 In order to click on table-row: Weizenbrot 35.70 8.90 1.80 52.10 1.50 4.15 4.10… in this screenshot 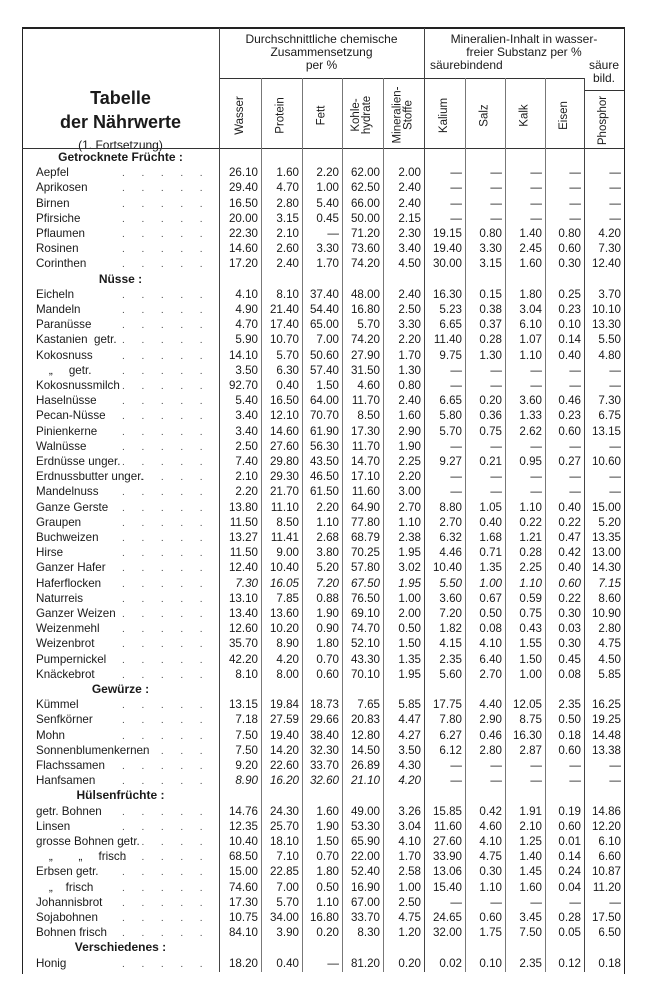, I will do `click(323, 643)`.